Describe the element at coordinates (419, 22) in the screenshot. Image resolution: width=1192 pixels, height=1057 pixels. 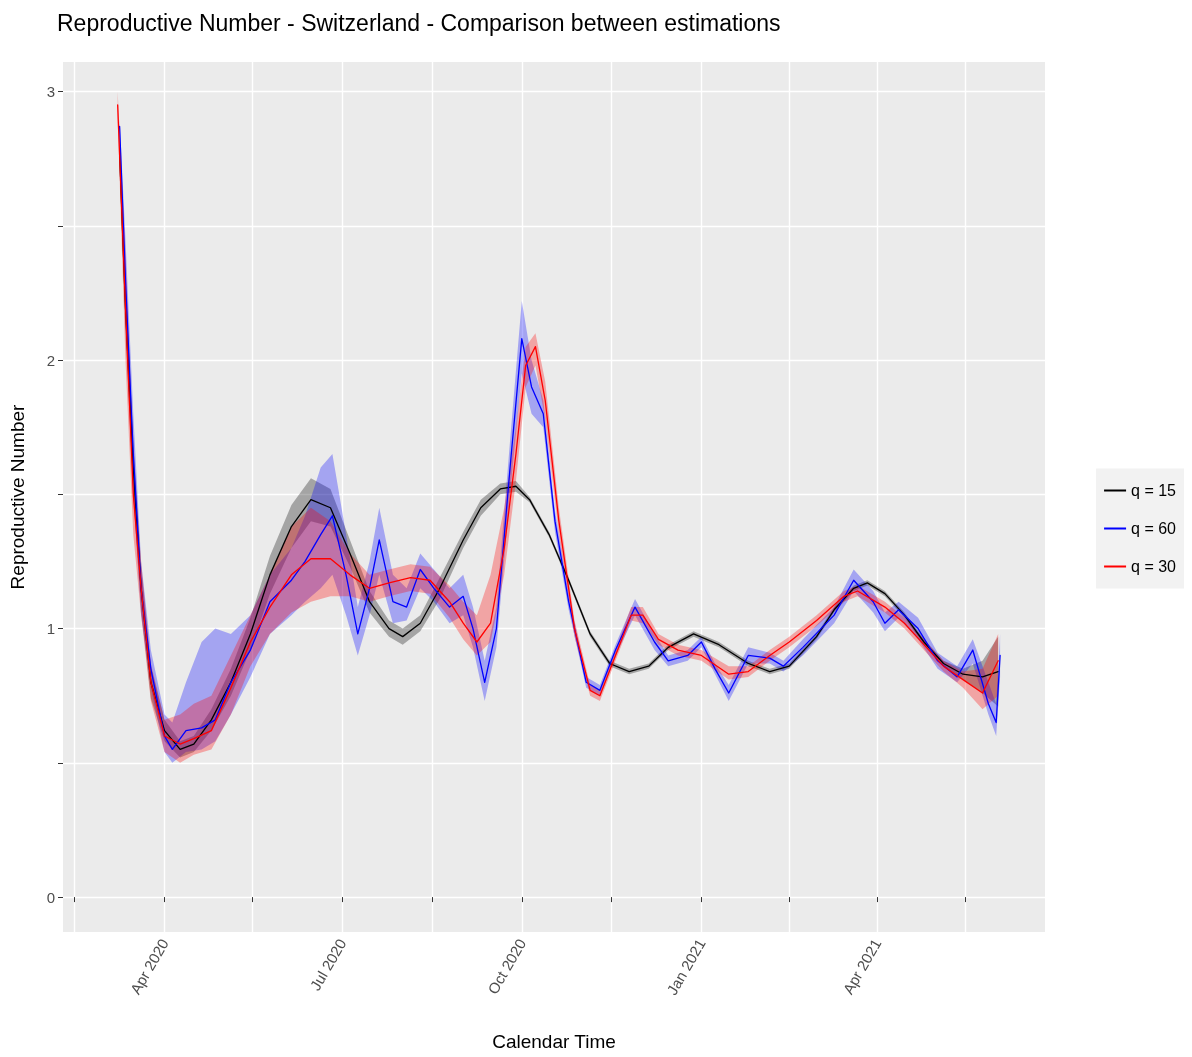
I see `chart-title: Reproductive Number - Switzerland - Comparison between estimations` at that location.